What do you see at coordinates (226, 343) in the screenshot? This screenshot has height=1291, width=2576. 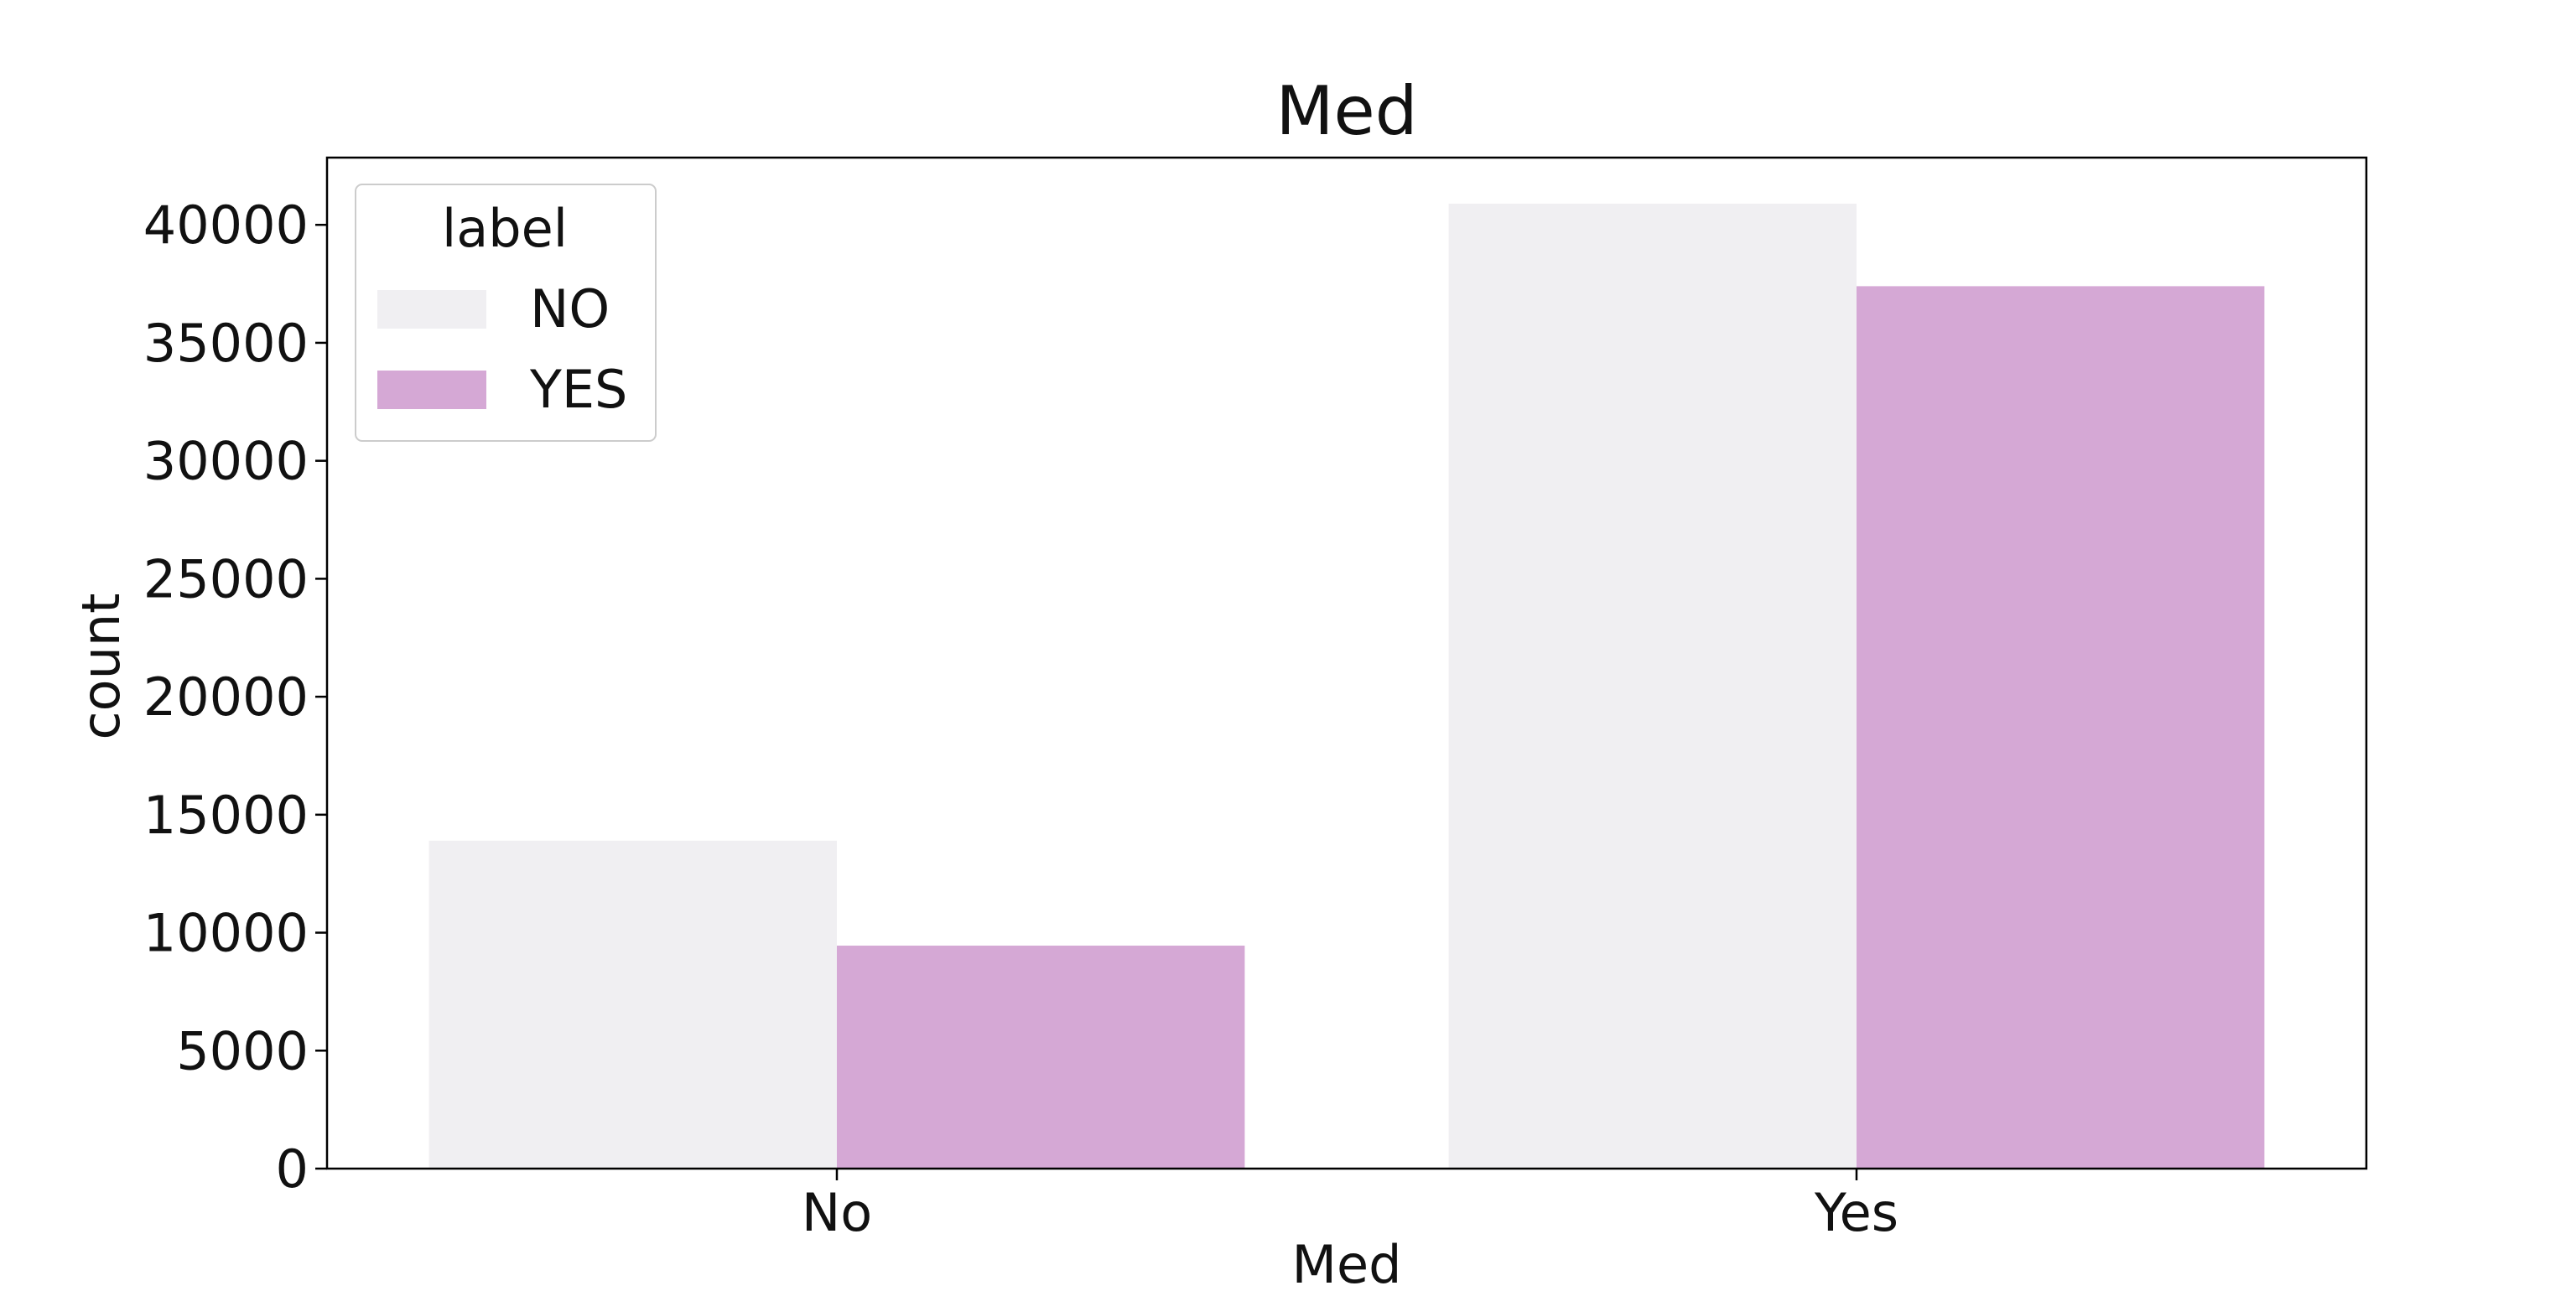 I see `y-tick-label-35000: 35000` at bounding box center [226, 343].